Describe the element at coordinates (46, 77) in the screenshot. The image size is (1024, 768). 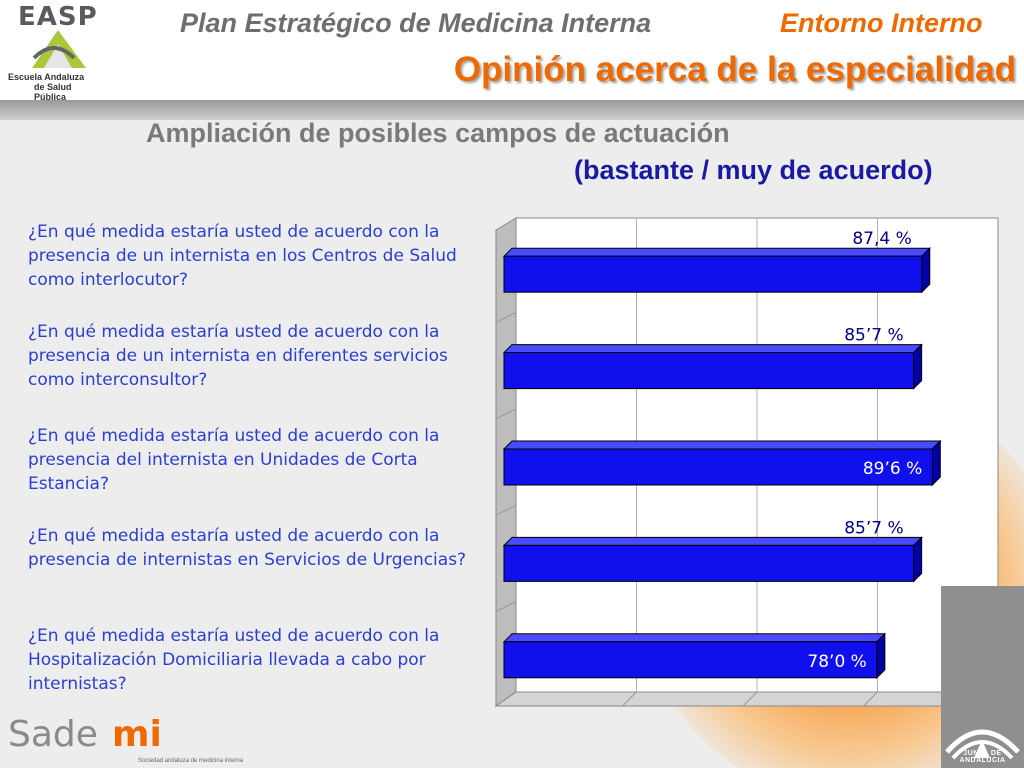
I see `easp-org-line1: Escuela Andaluza` at that location.